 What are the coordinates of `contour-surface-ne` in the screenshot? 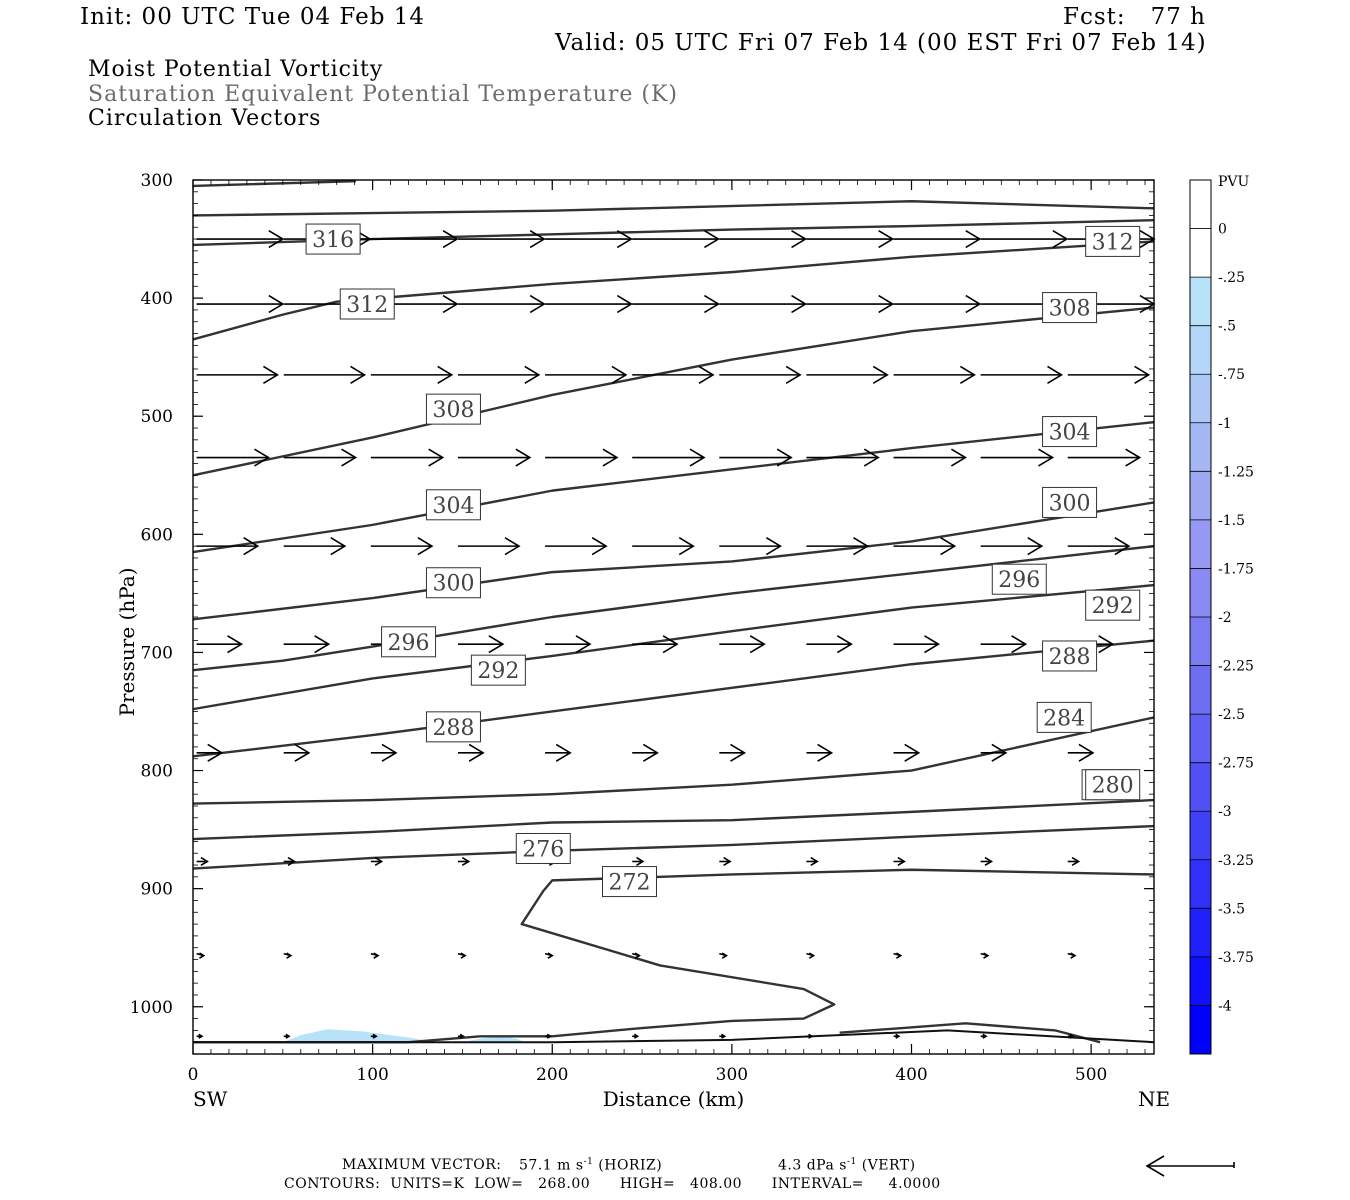 It's located at (970, 1033).